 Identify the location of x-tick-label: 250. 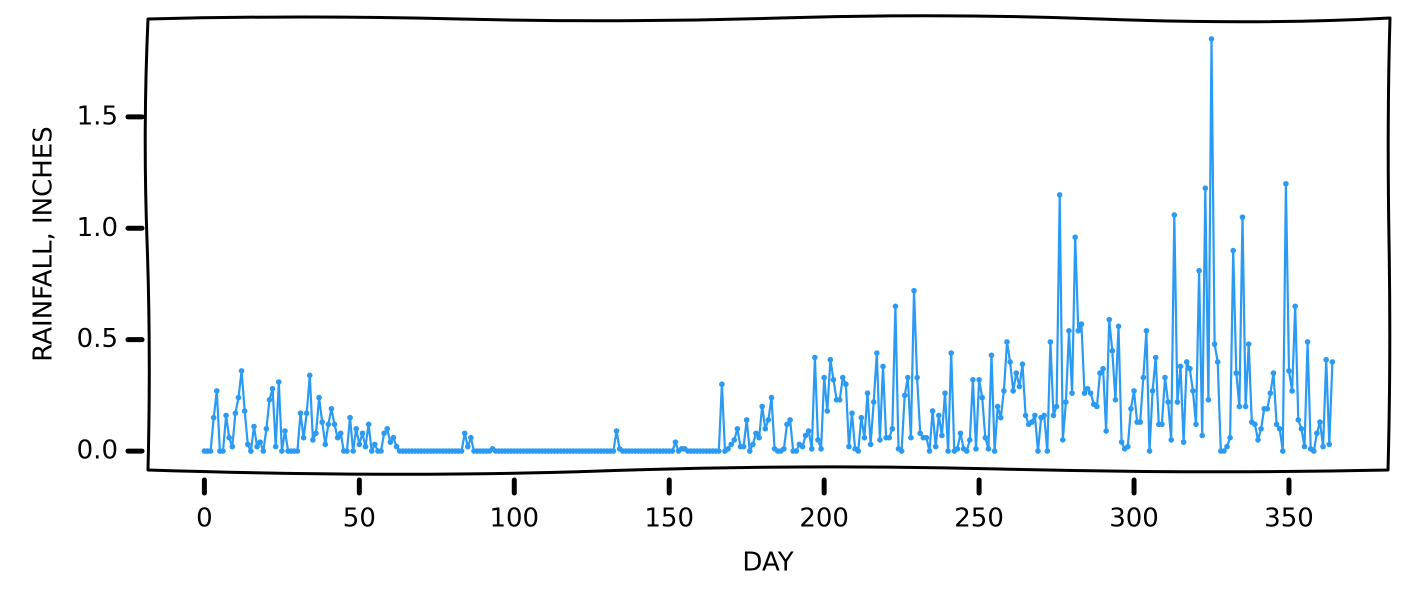
(979, 519).